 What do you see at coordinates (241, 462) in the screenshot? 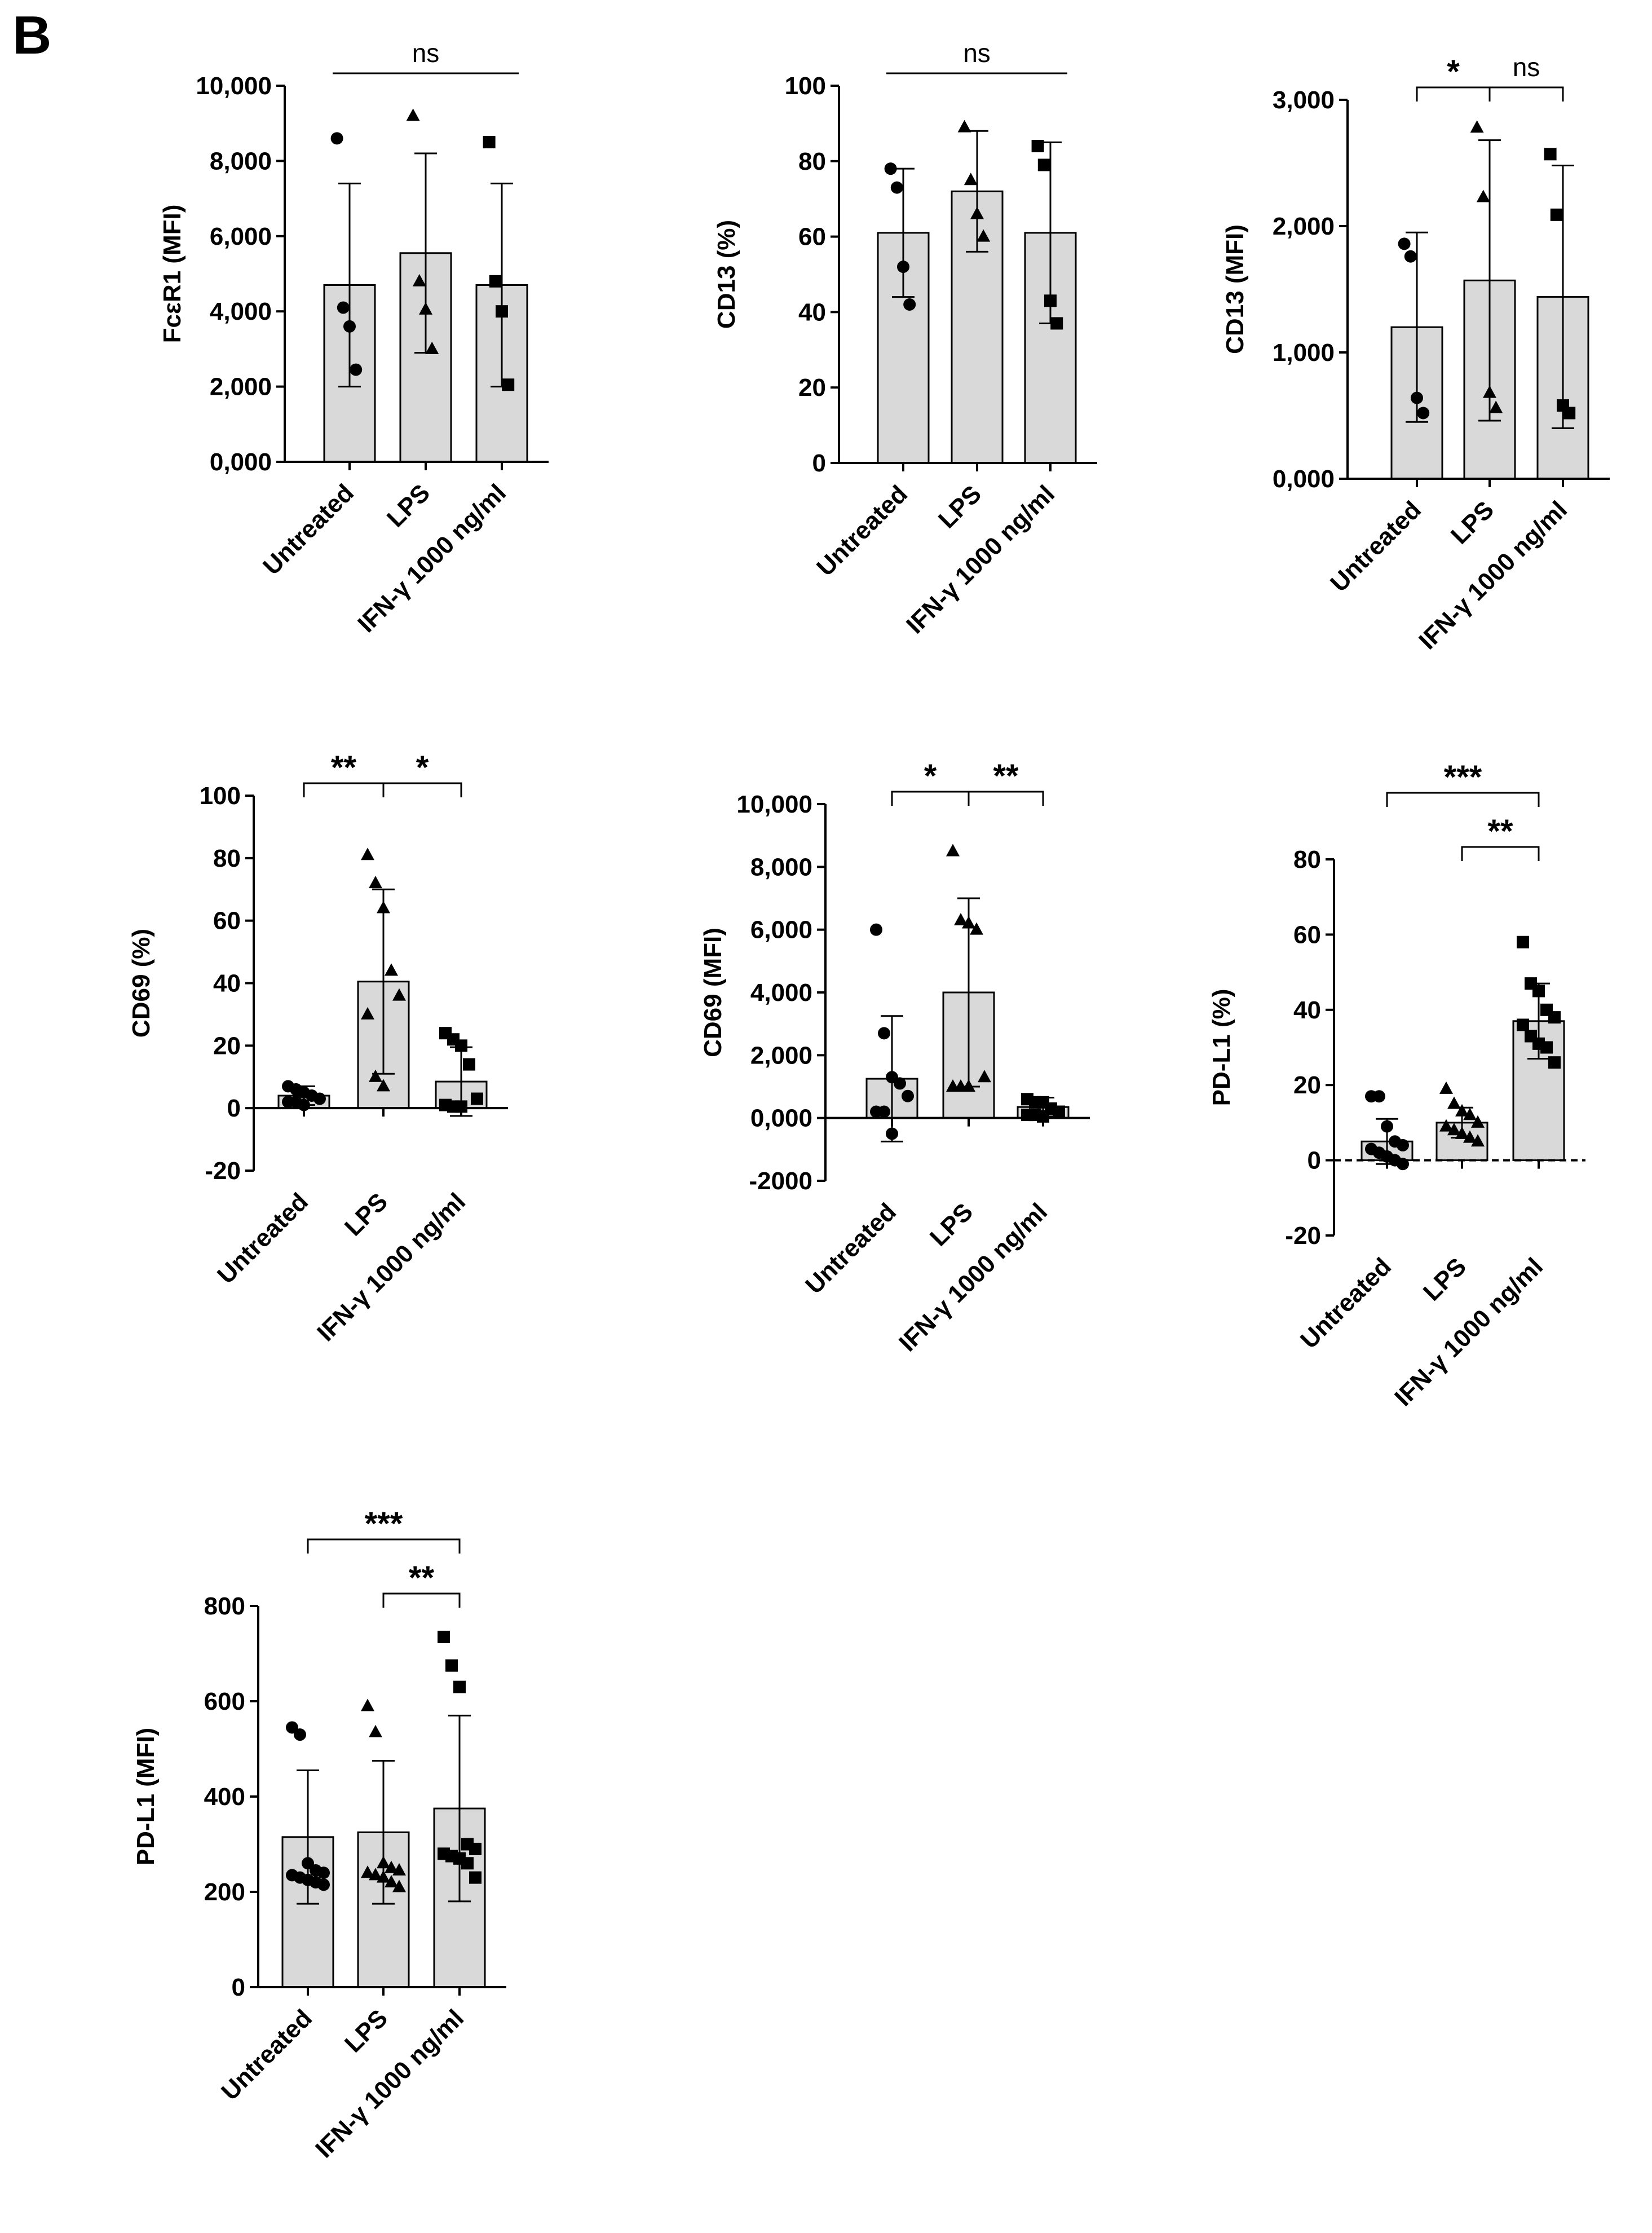
I see `y-tick-label: 0,000` at bounding box center [241, 462].